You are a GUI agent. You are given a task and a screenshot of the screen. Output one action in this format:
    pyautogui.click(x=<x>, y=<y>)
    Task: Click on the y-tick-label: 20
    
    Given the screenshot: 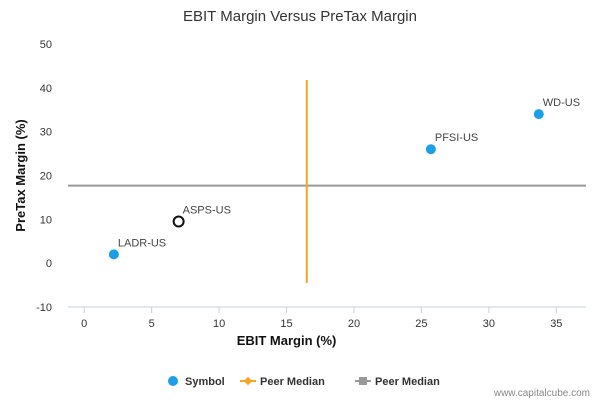 What is the action you would take?
    pyautogui.click(x=46, y=177)
    